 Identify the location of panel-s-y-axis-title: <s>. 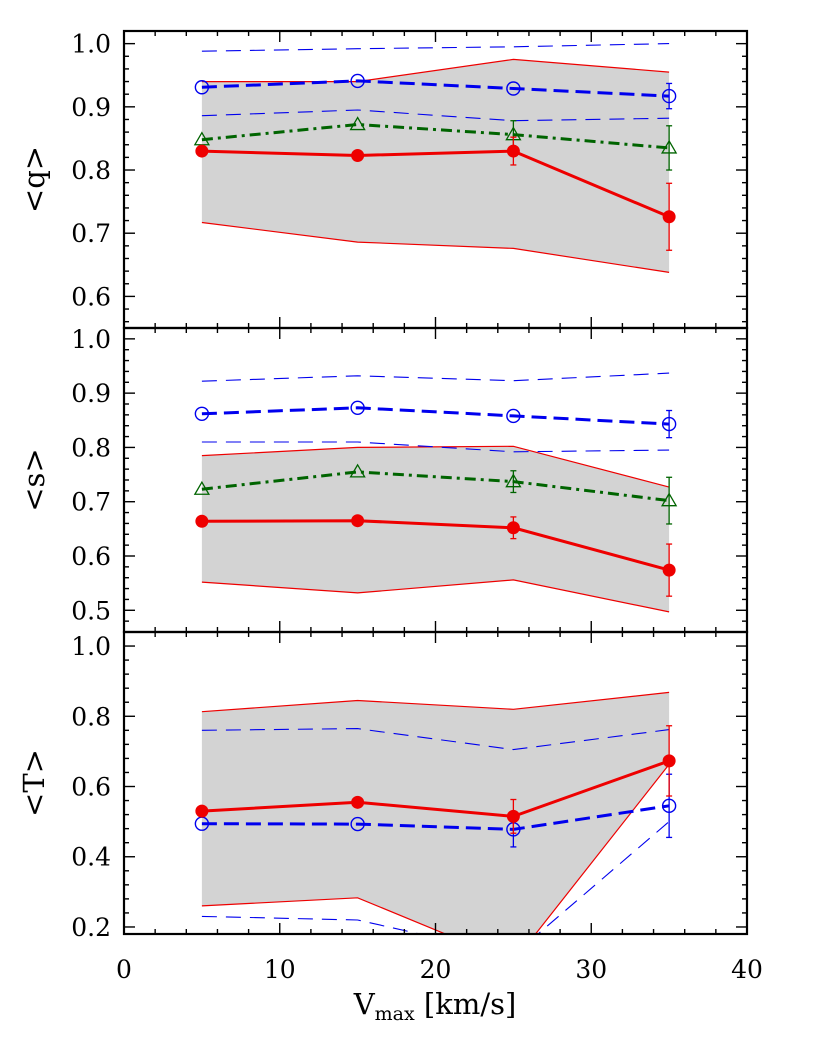
(34, 479).